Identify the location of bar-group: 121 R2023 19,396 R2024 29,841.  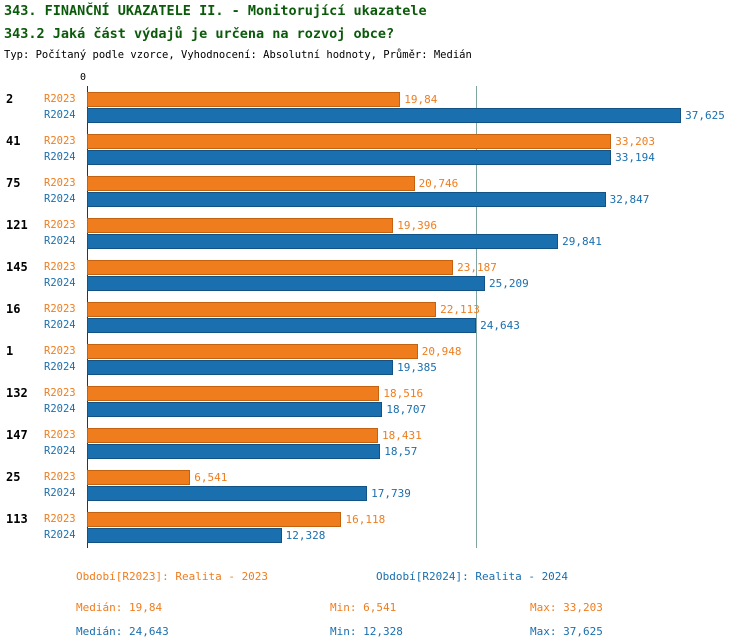
(375, 233).